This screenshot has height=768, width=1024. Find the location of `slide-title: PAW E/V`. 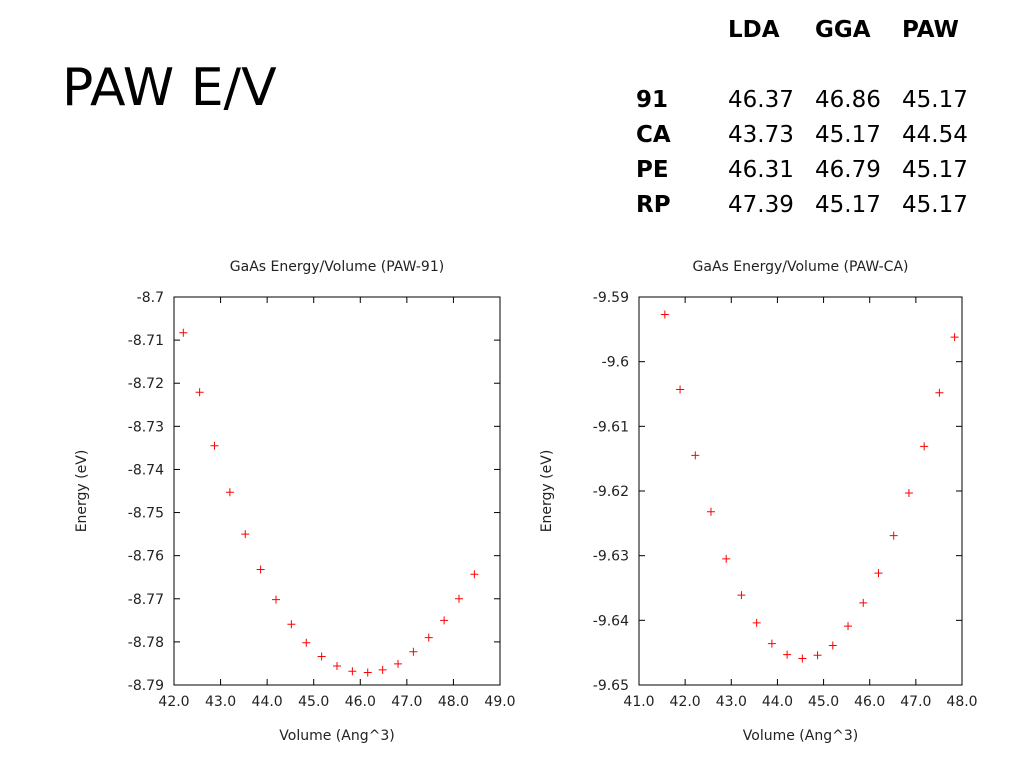

slide-title: PAW E/V is located at coordinates (169, 88).